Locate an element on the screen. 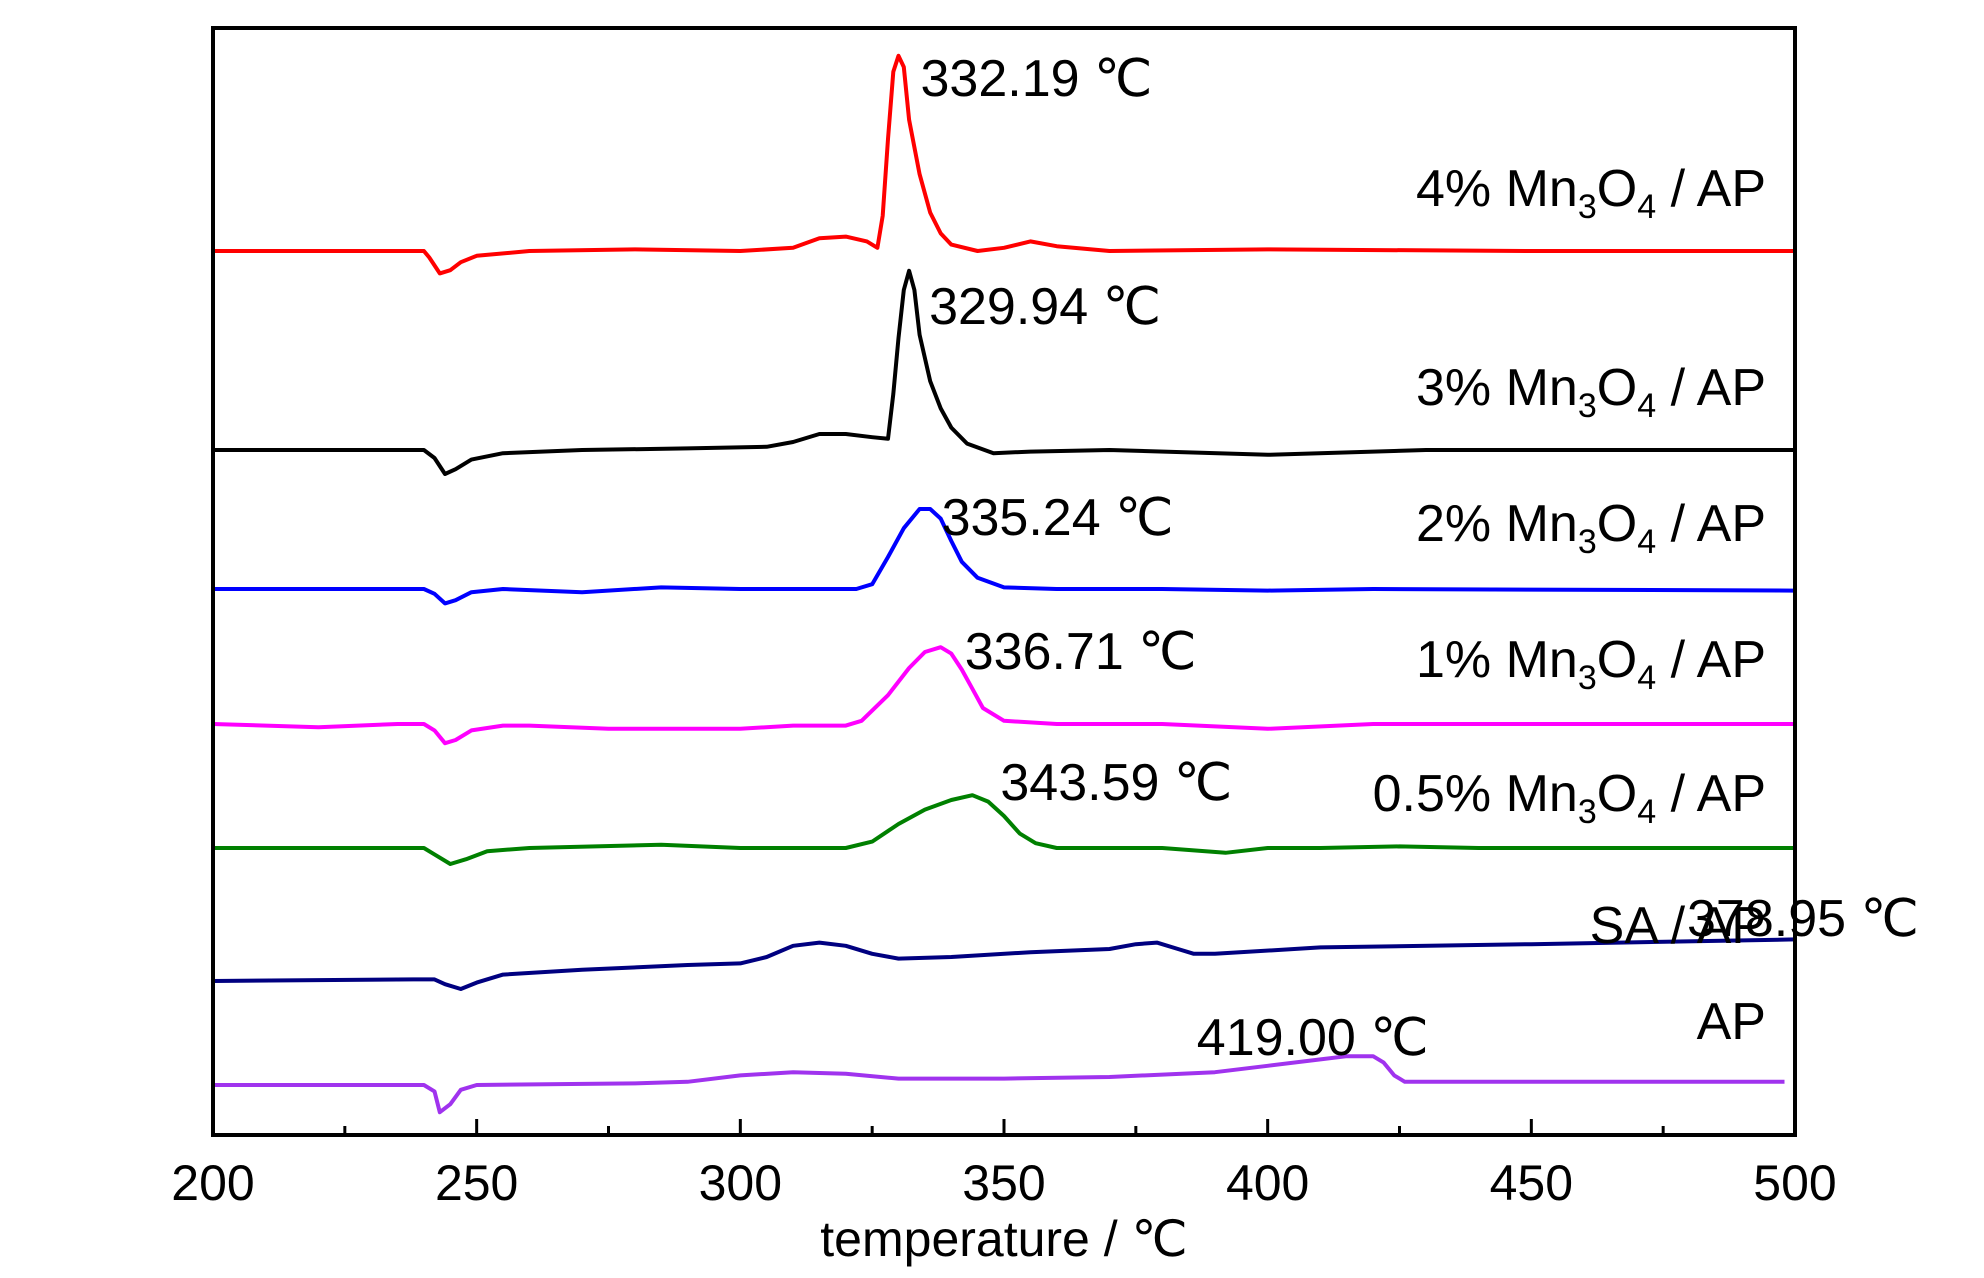 The height and width of the screenshot is (1278, 1984). x-tick-label: 450 is located at coordinates (1531, 1183).